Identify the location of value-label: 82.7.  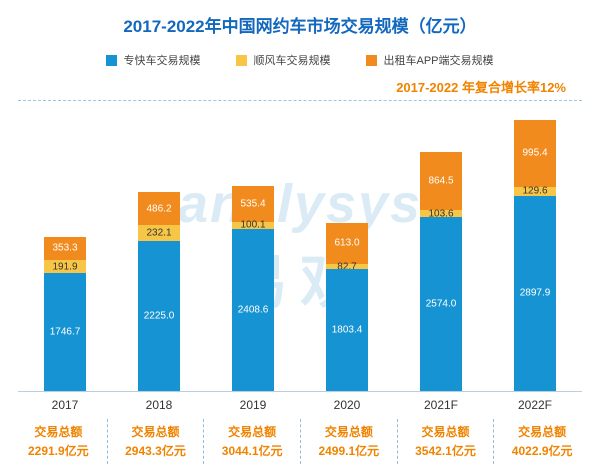
(347, 267).